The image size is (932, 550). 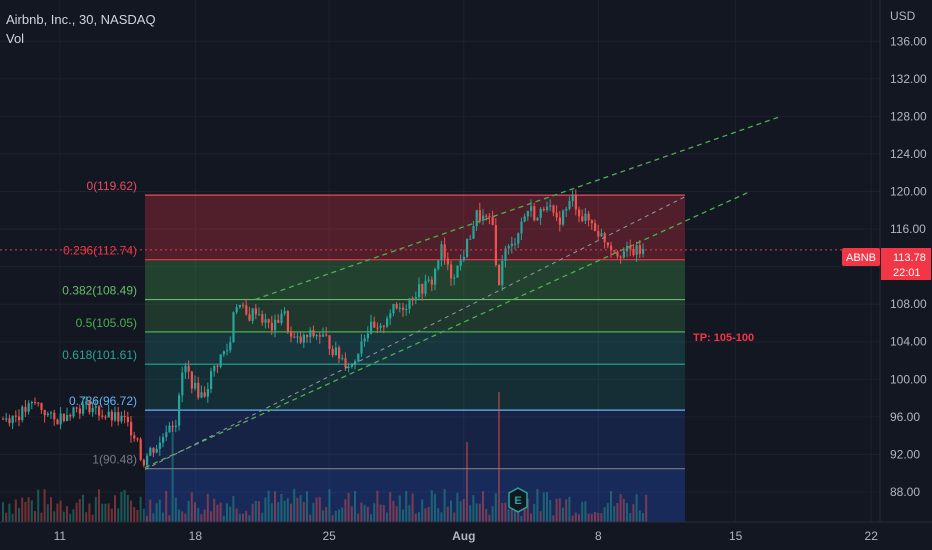 What do you see at coordinates (598, 536) in the screenshot?
I see `x-tick-label: 8` at bounding box center [598, 536].